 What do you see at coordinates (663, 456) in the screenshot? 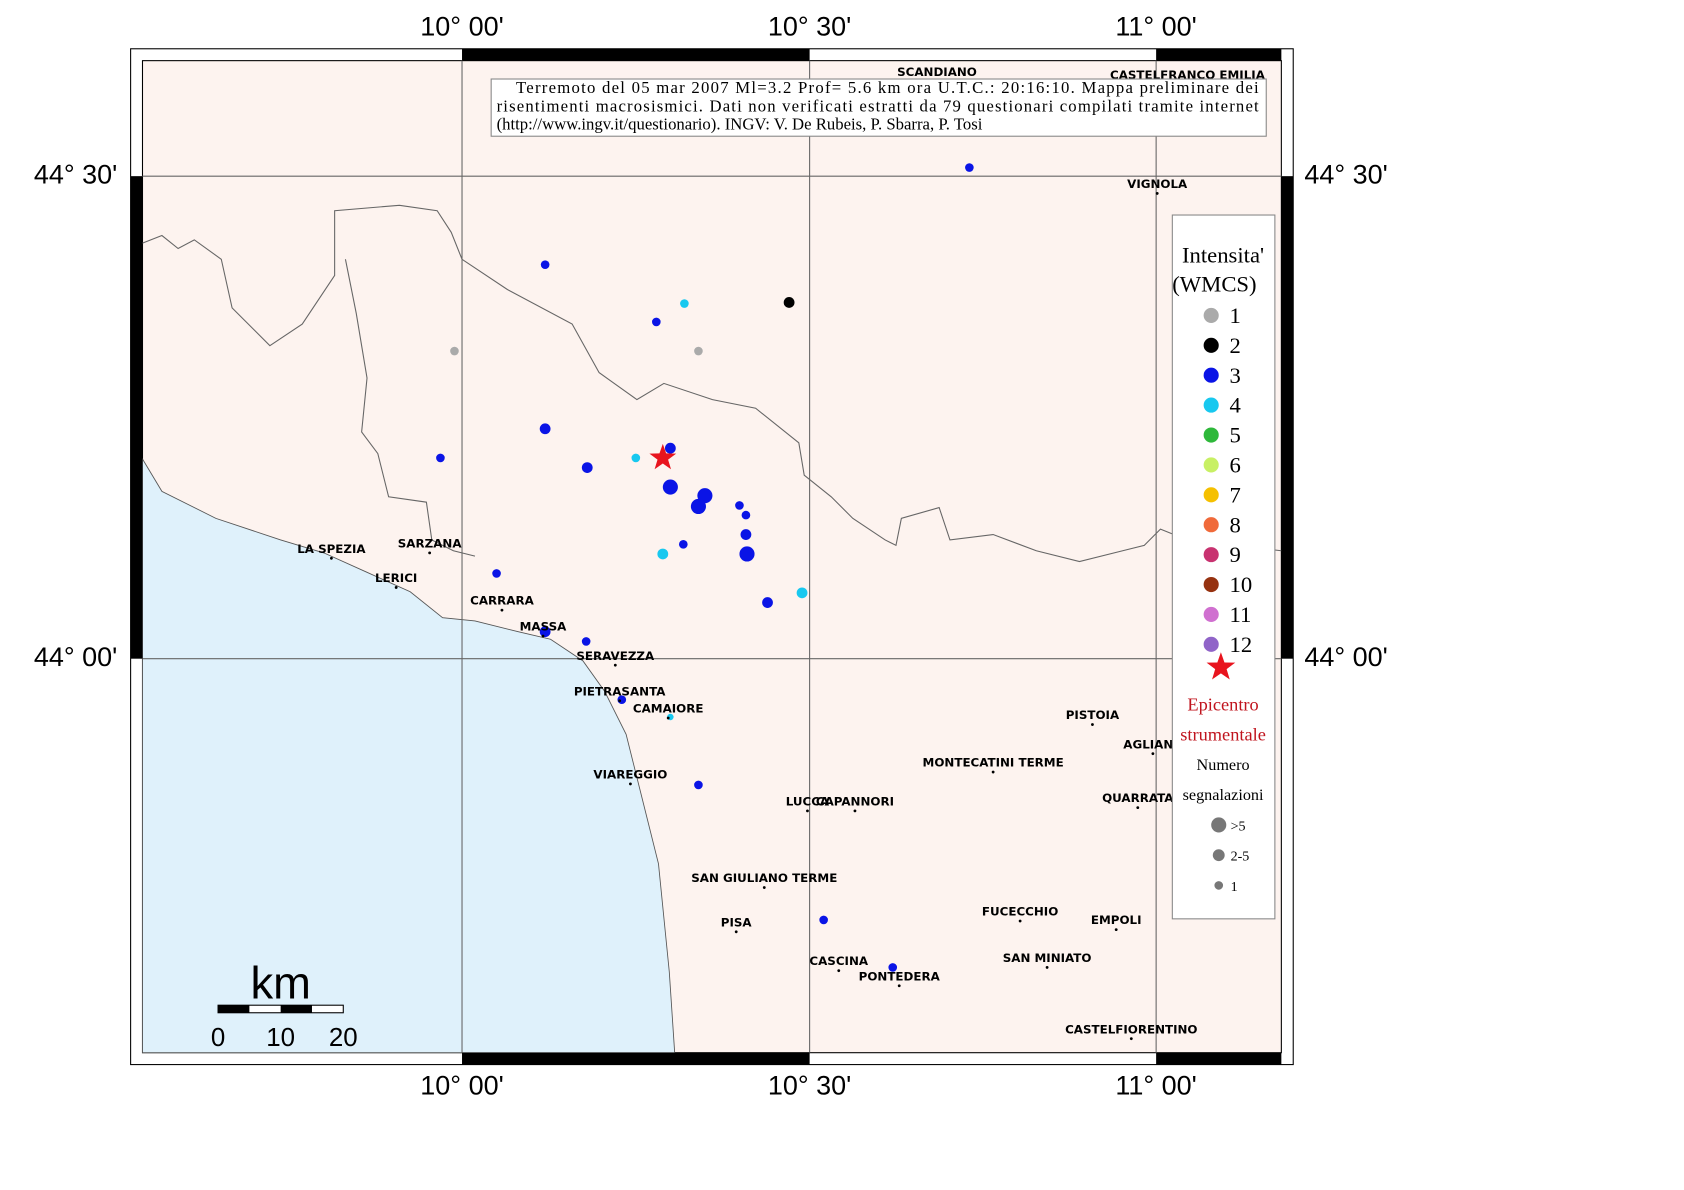
I see `epicenter` at bounding box center [663, 456].